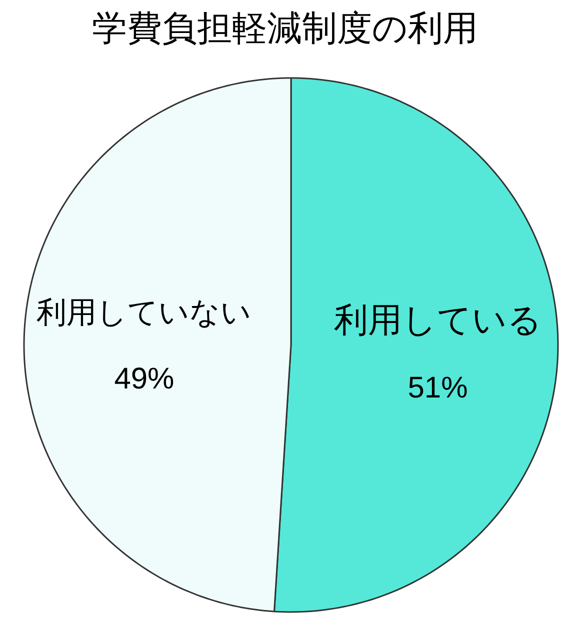 The width and height of the screenshot is (570, 620). I want to click on slice-label: 利用している, so click(438, 321).